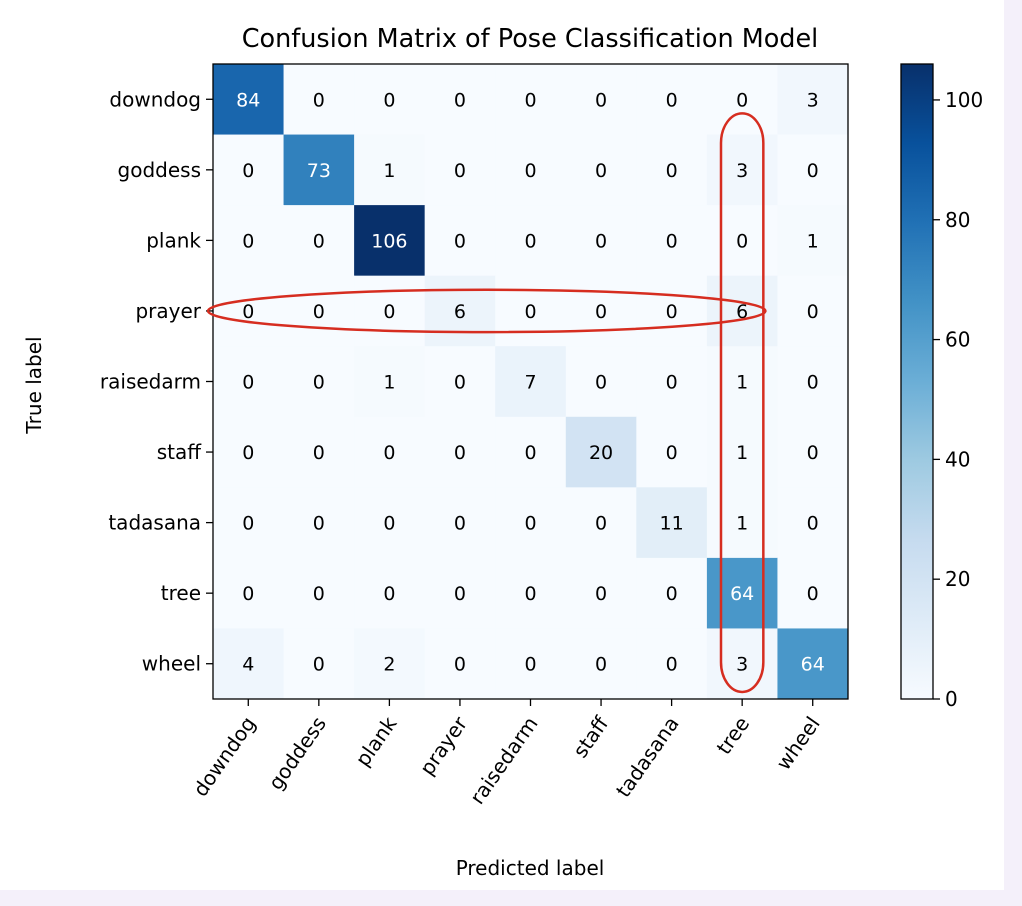 The width and height of the screenshot is (1022, 906). Describe the element at coordinates (181, 593) in the screenshot. I see `y-tick-label: tree` at that location.